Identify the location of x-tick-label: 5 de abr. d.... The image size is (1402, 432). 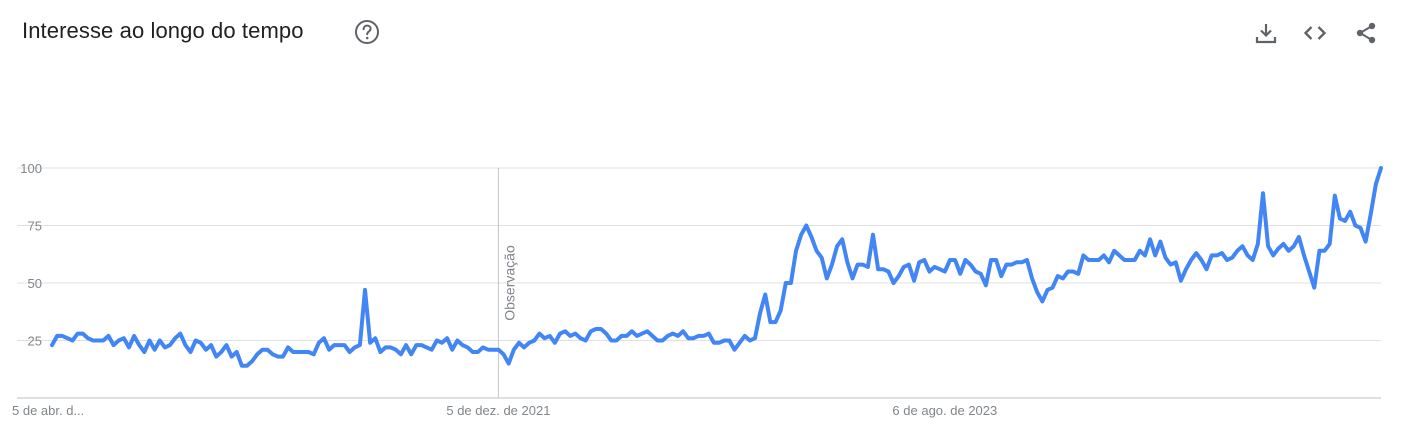
(48, 410).